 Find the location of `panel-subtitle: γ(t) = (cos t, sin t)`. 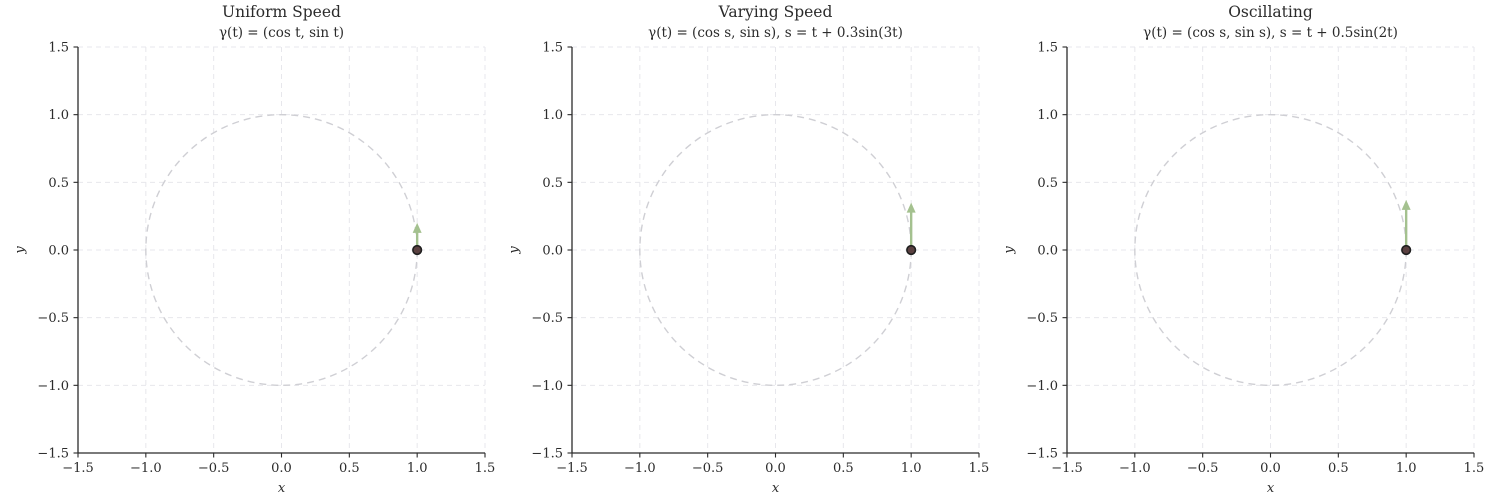

panel-subtitle: γ(t) = (cos t, sin t) is located at coordinates (281, 33).